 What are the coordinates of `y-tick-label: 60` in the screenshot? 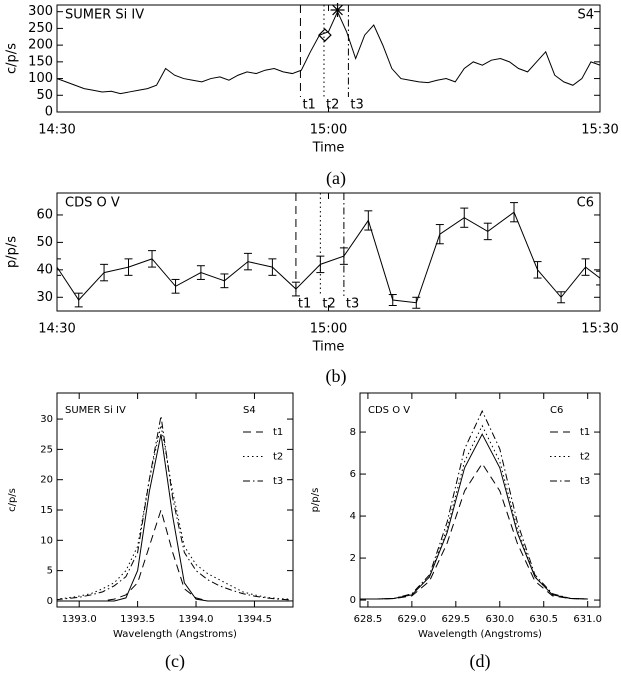 It's located at (44, 214).